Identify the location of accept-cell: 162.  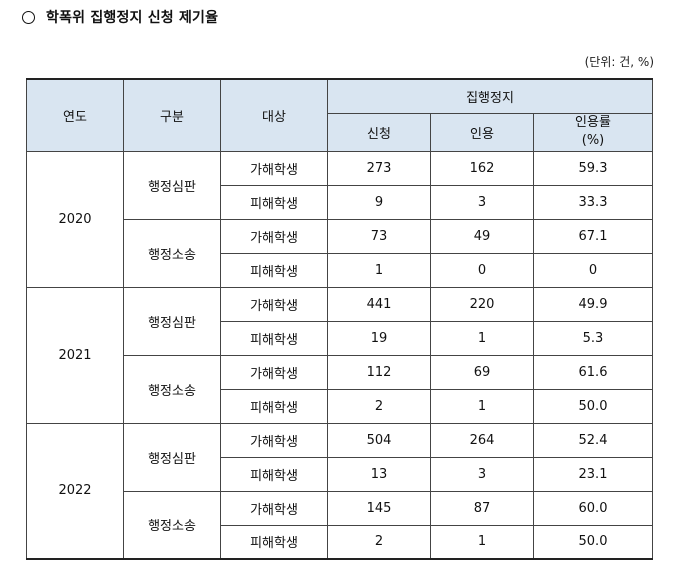
(482, 168).